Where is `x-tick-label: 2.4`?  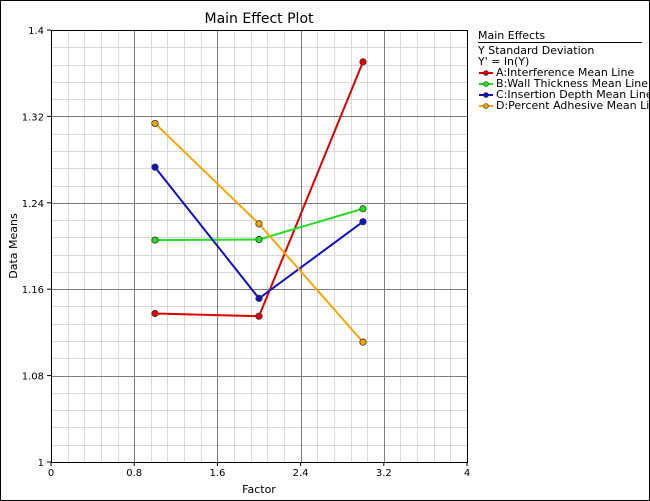
x-tick-label: 2.4 is located at coordinates (301, 473).